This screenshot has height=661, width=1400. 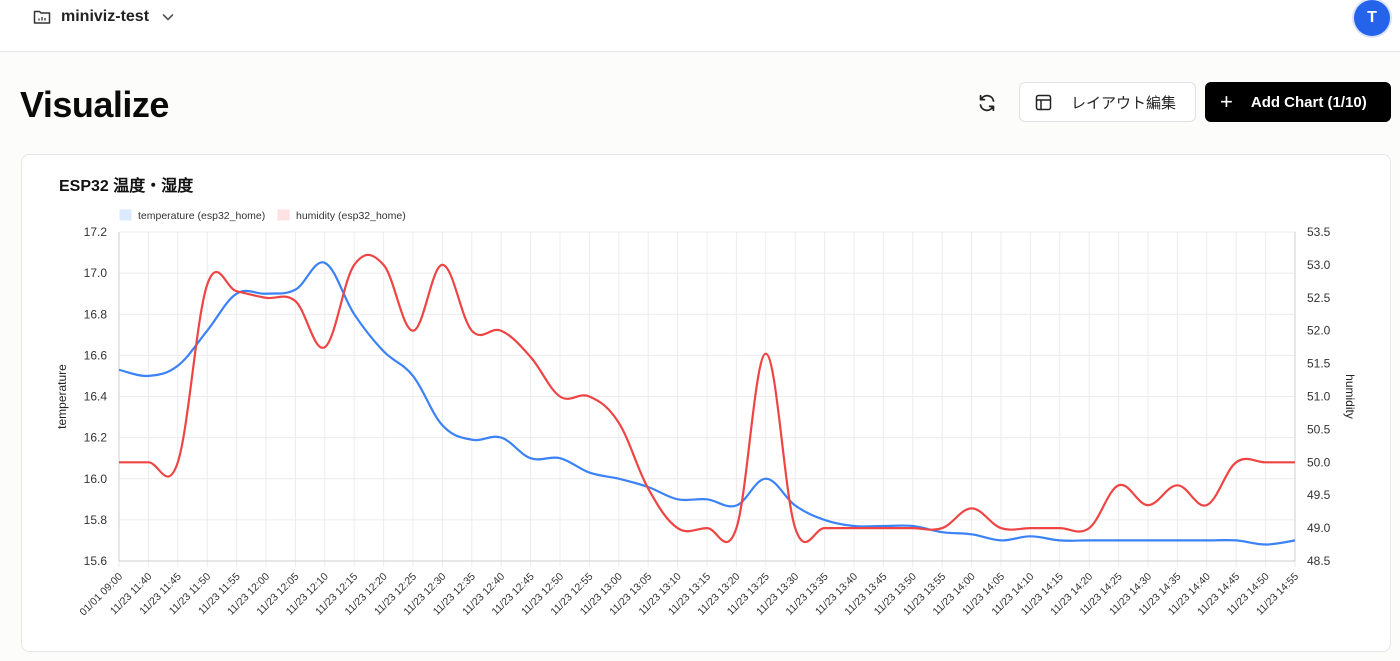 I want to click on y-right-tick-label: 53.0, so click(x=1319, y=265).